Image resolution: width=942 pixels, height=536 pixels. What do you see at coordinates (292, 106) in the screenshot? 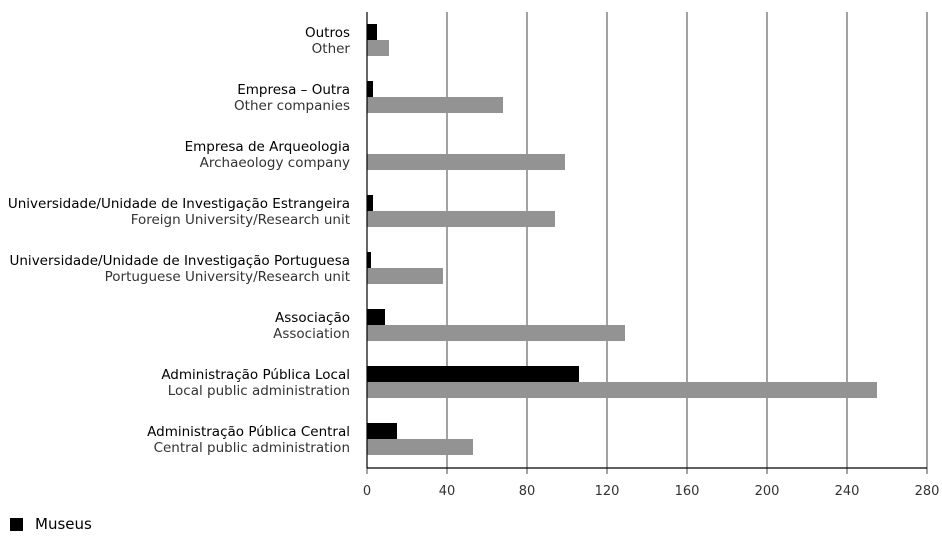
I see `category-label-en: Other companies` at bounding box center [292, 106].